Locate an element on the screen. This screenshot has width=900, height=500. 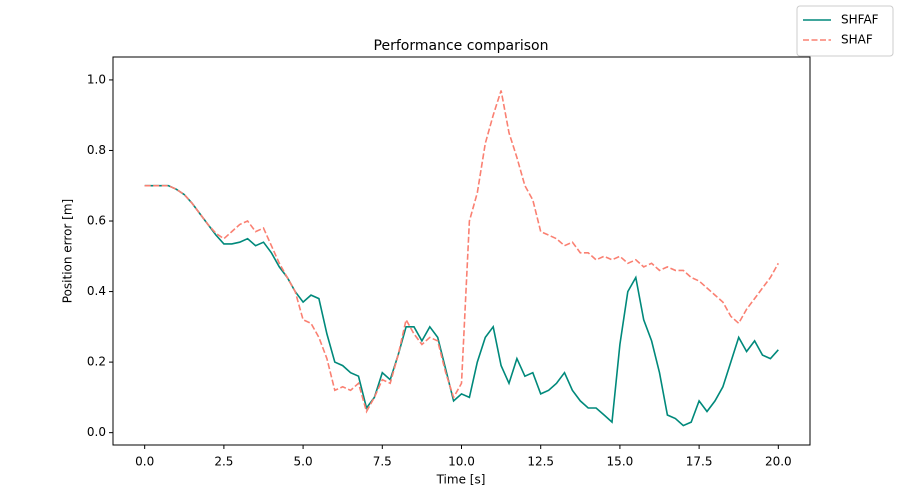
y-tick-label: 0.0 is located at coordinates (96, 432).